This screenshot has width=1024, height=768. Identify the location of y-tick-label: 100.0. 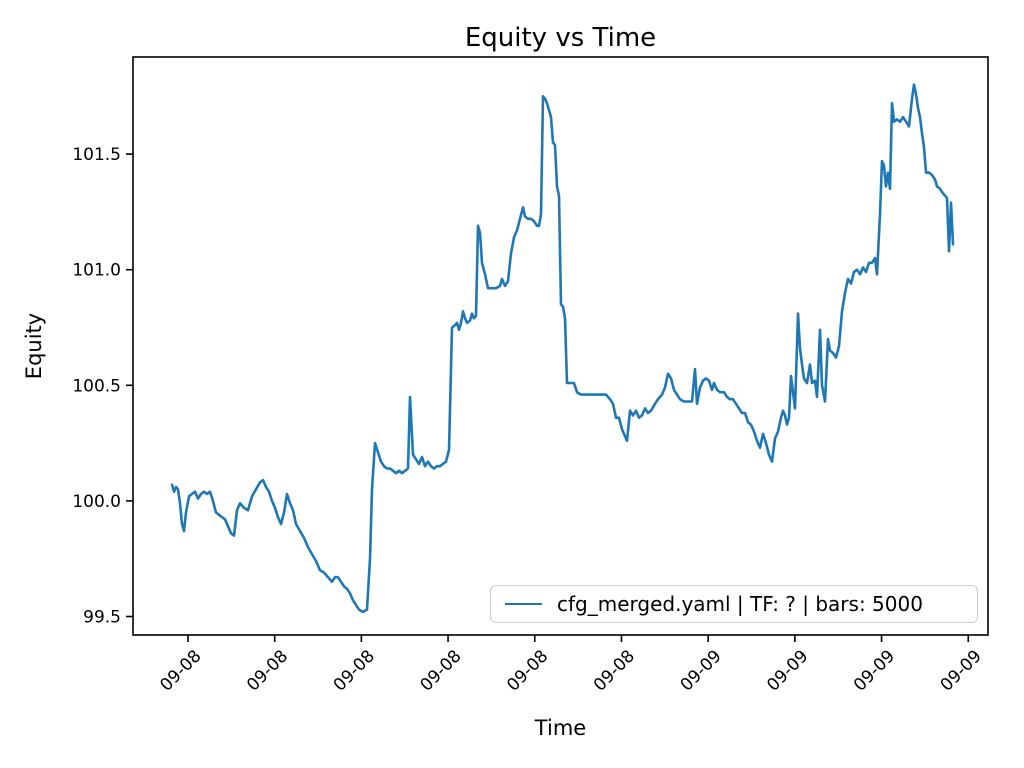
(96, 502).